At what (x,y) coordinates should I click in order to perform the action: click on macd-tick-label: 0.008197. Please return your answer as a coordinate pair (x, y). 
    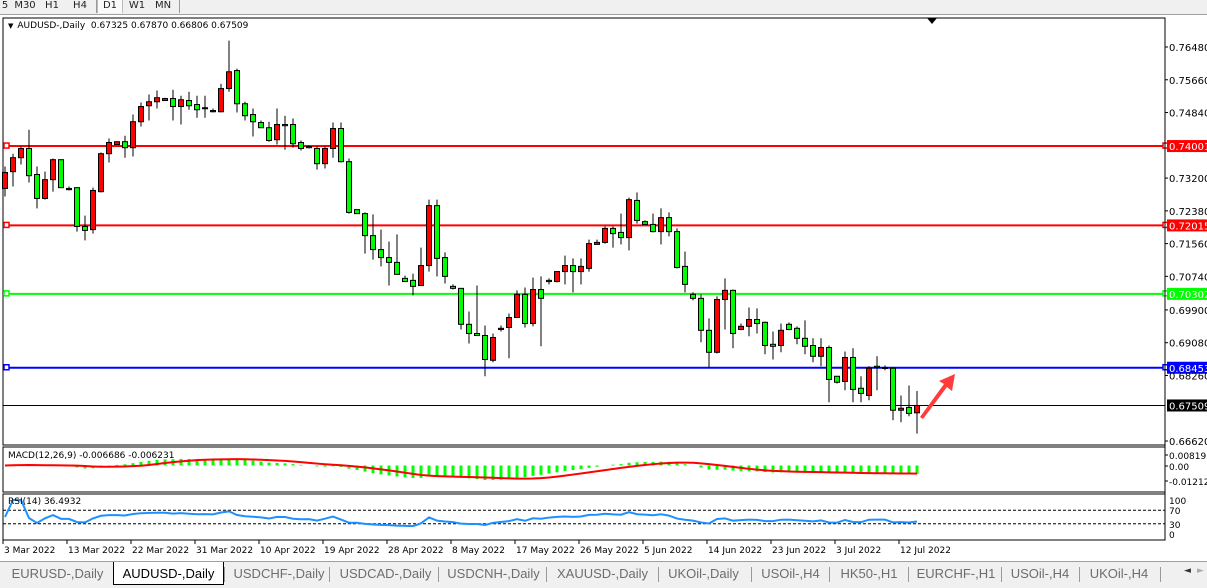
    Looking at the image, I should click on (1188, 457).